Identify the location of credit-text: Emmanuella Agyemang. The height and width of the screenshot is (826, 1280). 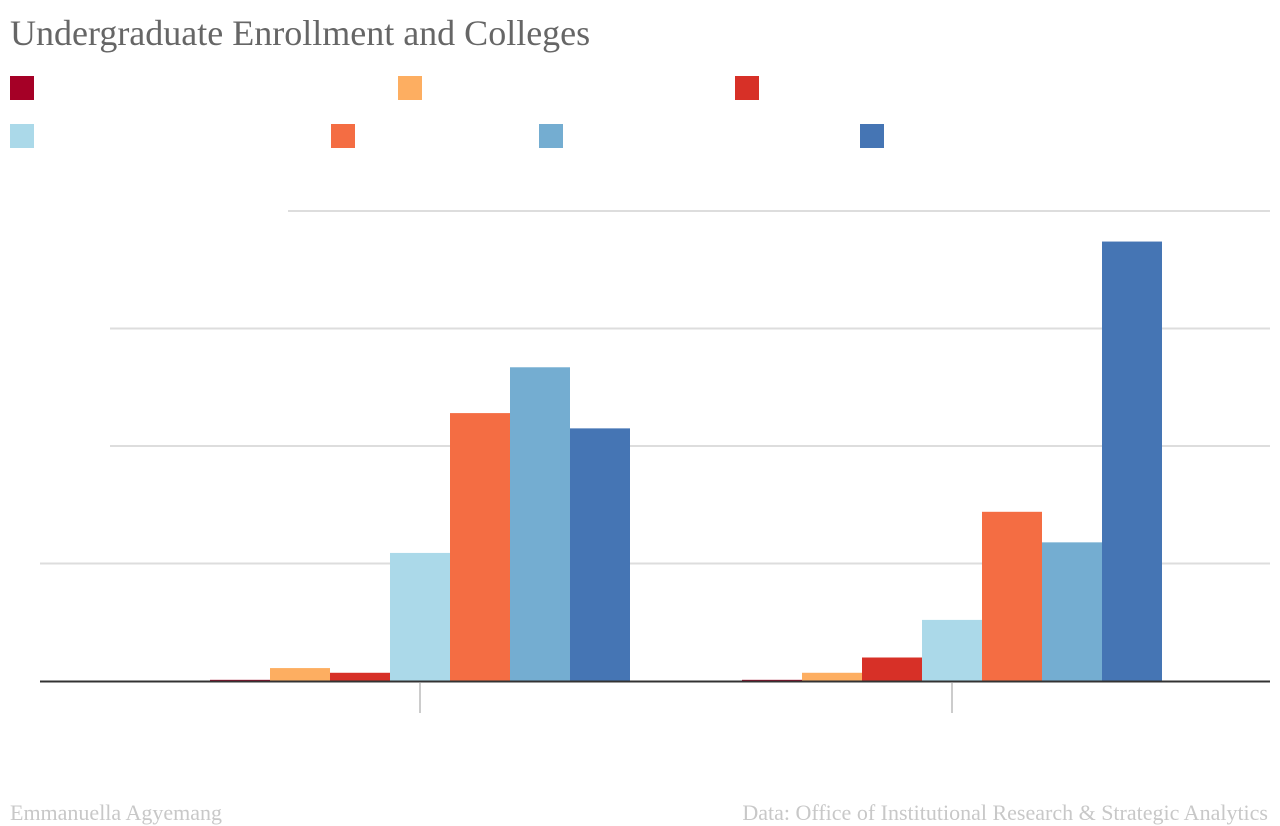
(116, 812).